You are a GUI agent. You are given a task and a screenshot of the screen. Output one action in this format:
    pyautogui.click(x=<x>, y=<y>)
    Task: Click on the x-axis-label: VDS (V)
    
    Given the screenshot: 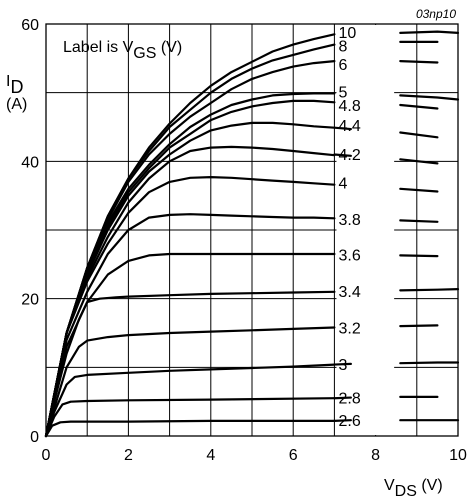 What is the action you would take?
    pyautogui.click(x=413, y=488)
    